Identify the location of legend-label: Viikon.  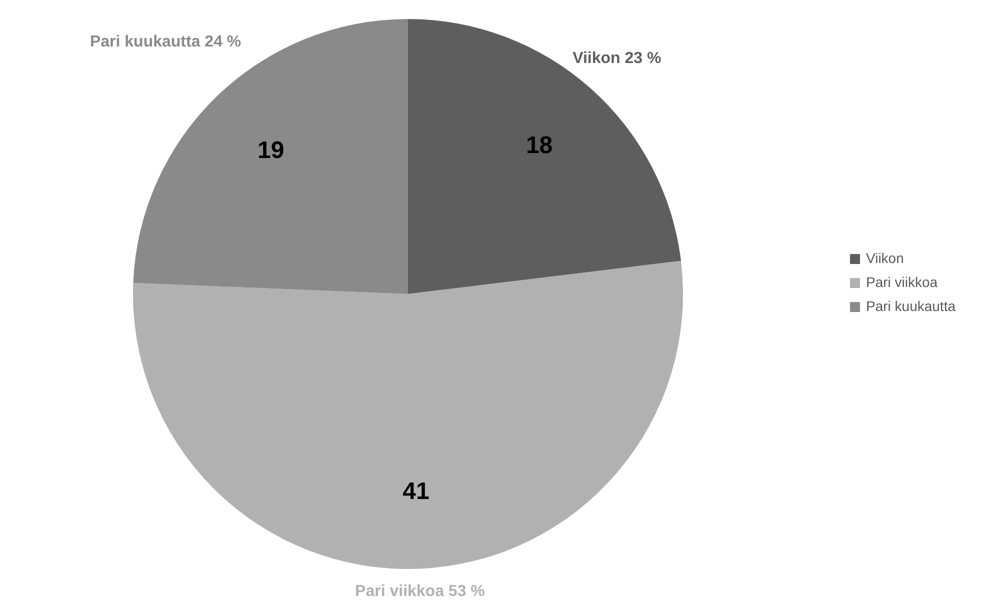
(885, 258).